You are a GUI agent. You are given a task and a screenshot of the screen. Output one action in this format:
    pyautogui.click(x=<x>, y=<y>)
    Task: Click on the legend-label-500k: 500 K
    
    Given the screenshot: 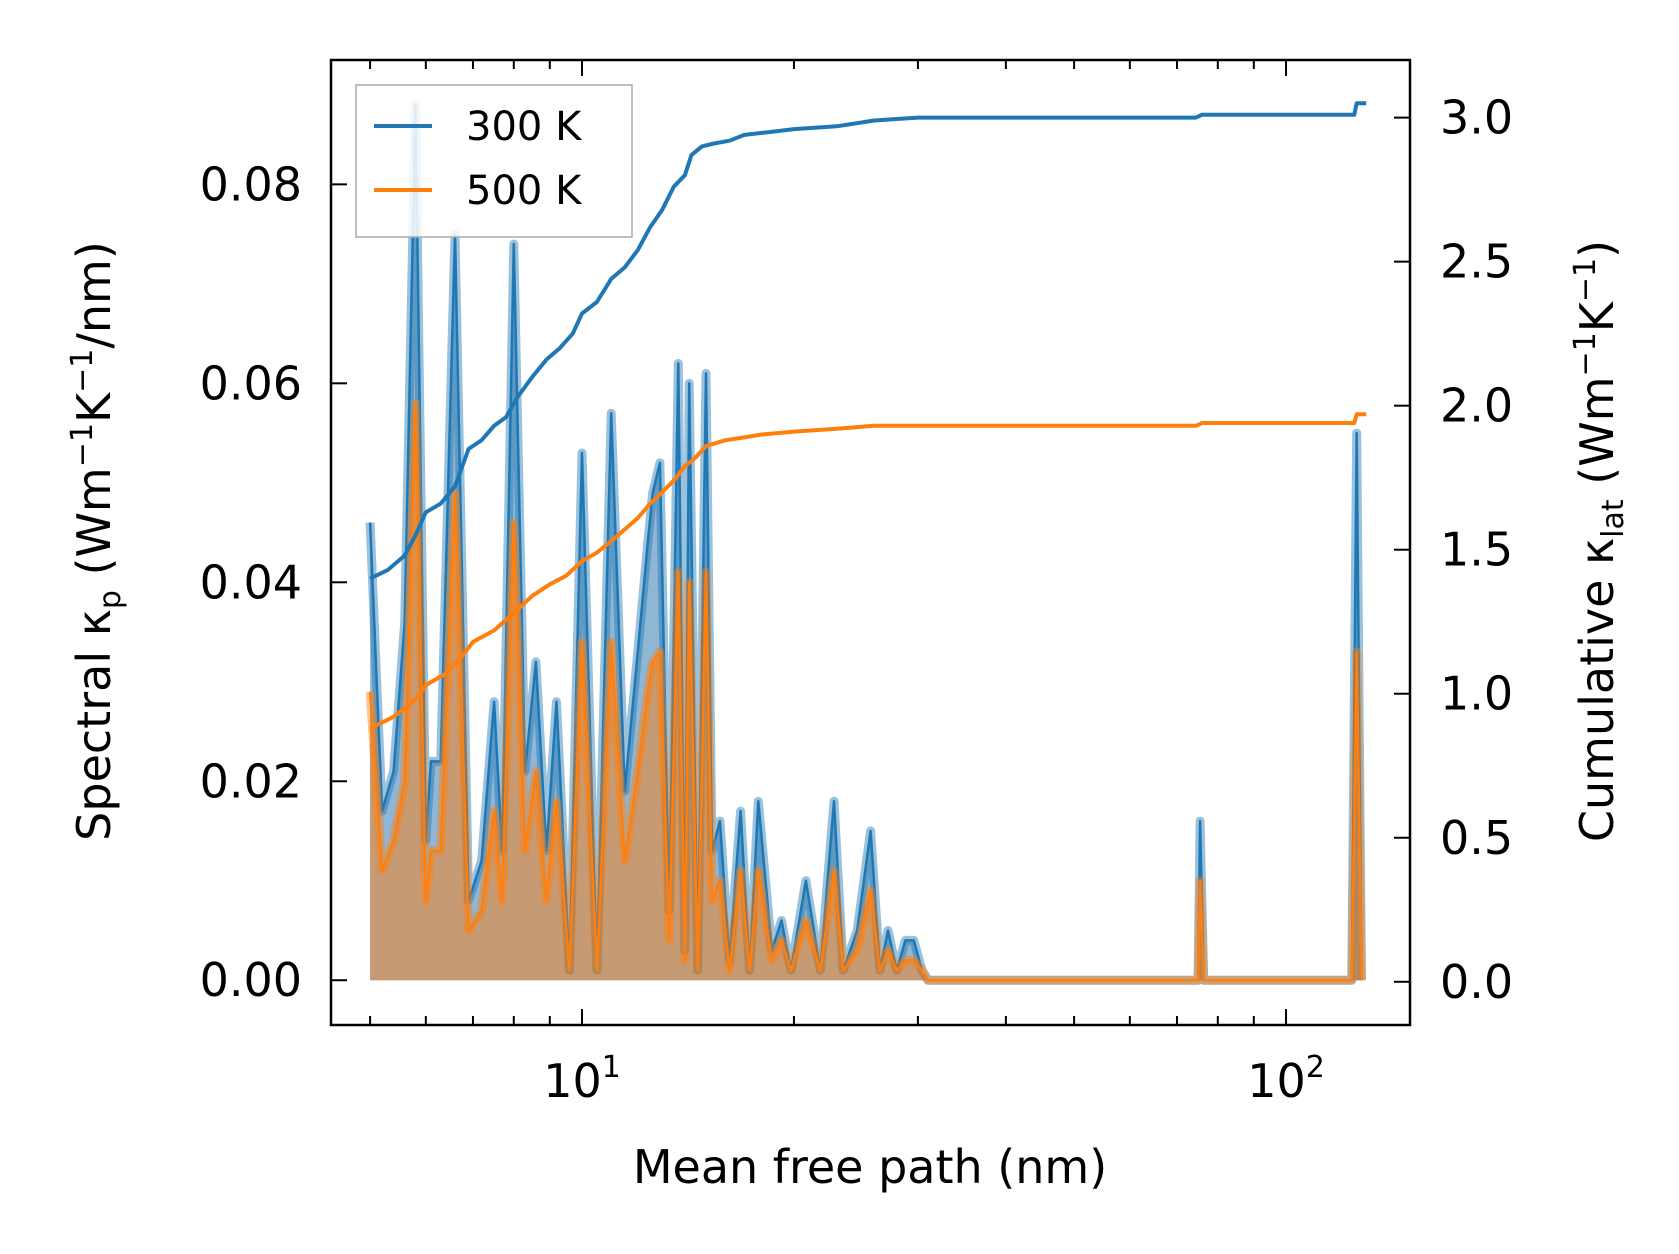 What is the action you would take?
    pyautogui.click(x=524, y=191)
    